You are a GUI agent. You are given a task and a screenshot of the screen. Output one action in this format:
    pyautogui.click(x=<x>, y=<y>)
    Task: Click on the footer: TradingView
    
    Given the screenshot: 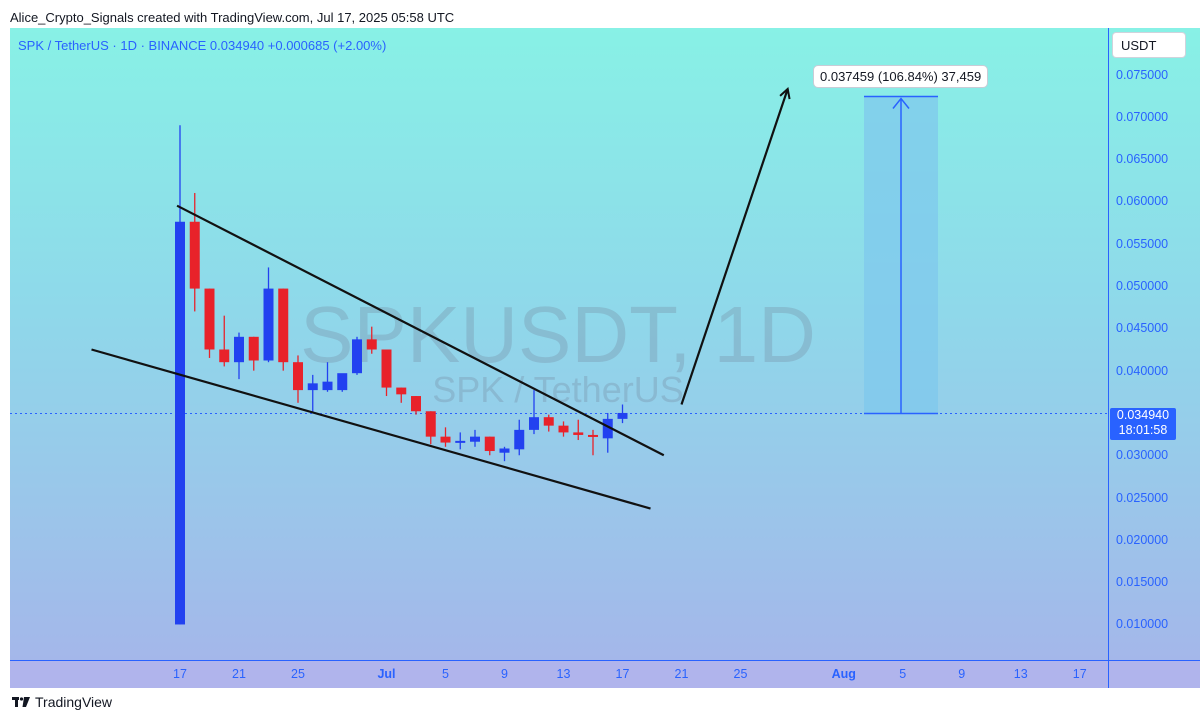 What is the action you would take?
    pyautogui.click(x=62, y=702)
    